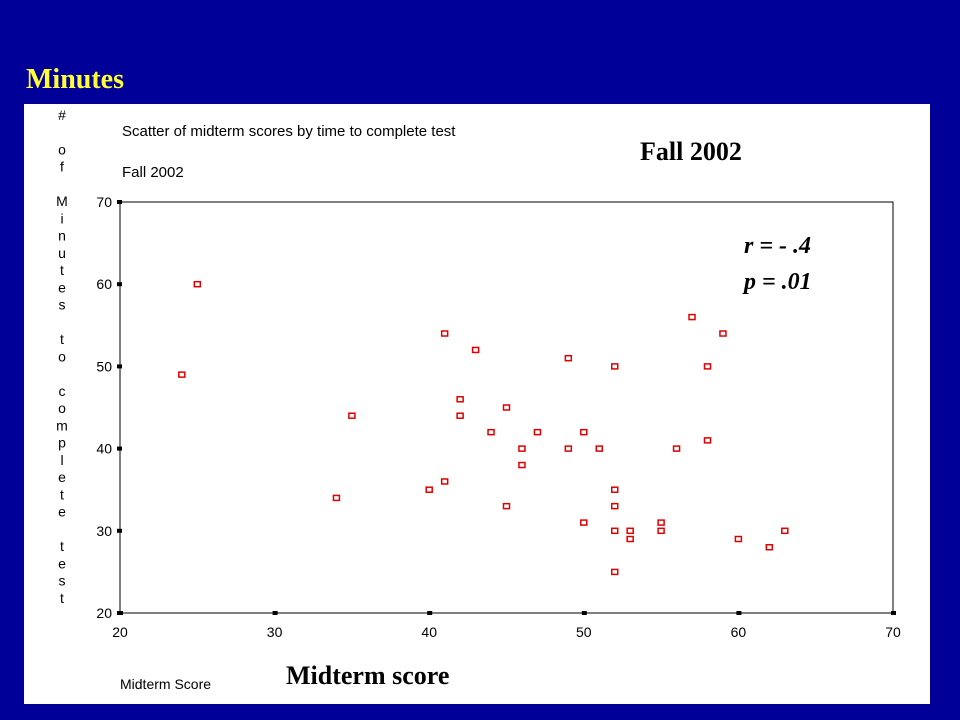  I want to click on y-axis-label-char: i, so click(61, 218).